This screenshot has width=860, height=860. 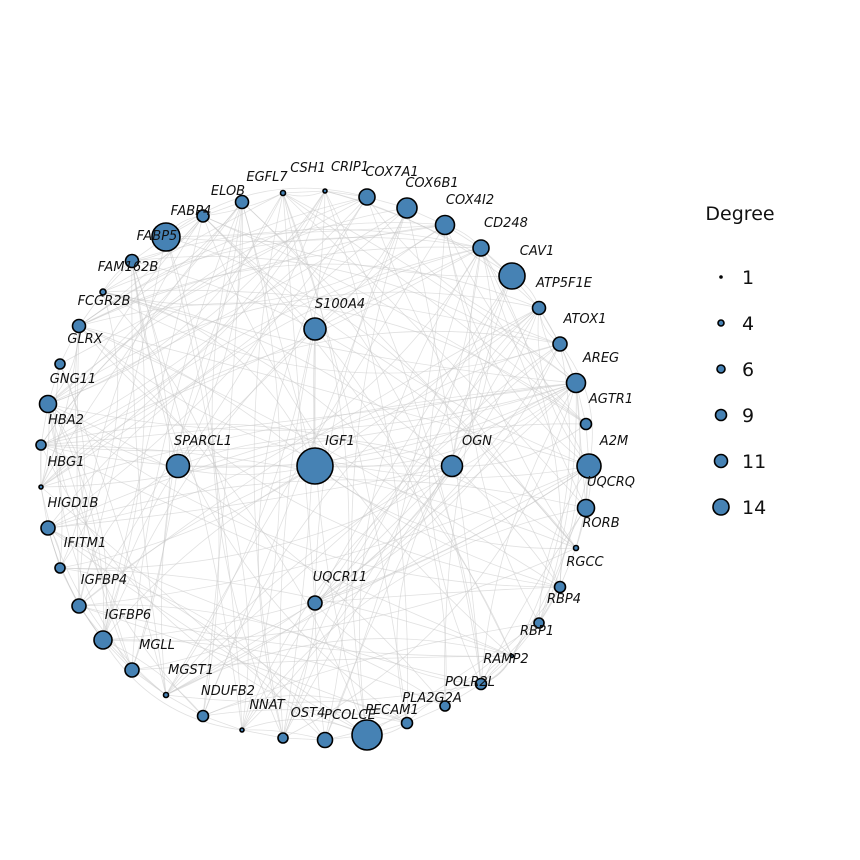 What do you see at coordinates (748, 416) in the screenshot?
I see `legend-label-9: 9` at bounding box center [748, 416].